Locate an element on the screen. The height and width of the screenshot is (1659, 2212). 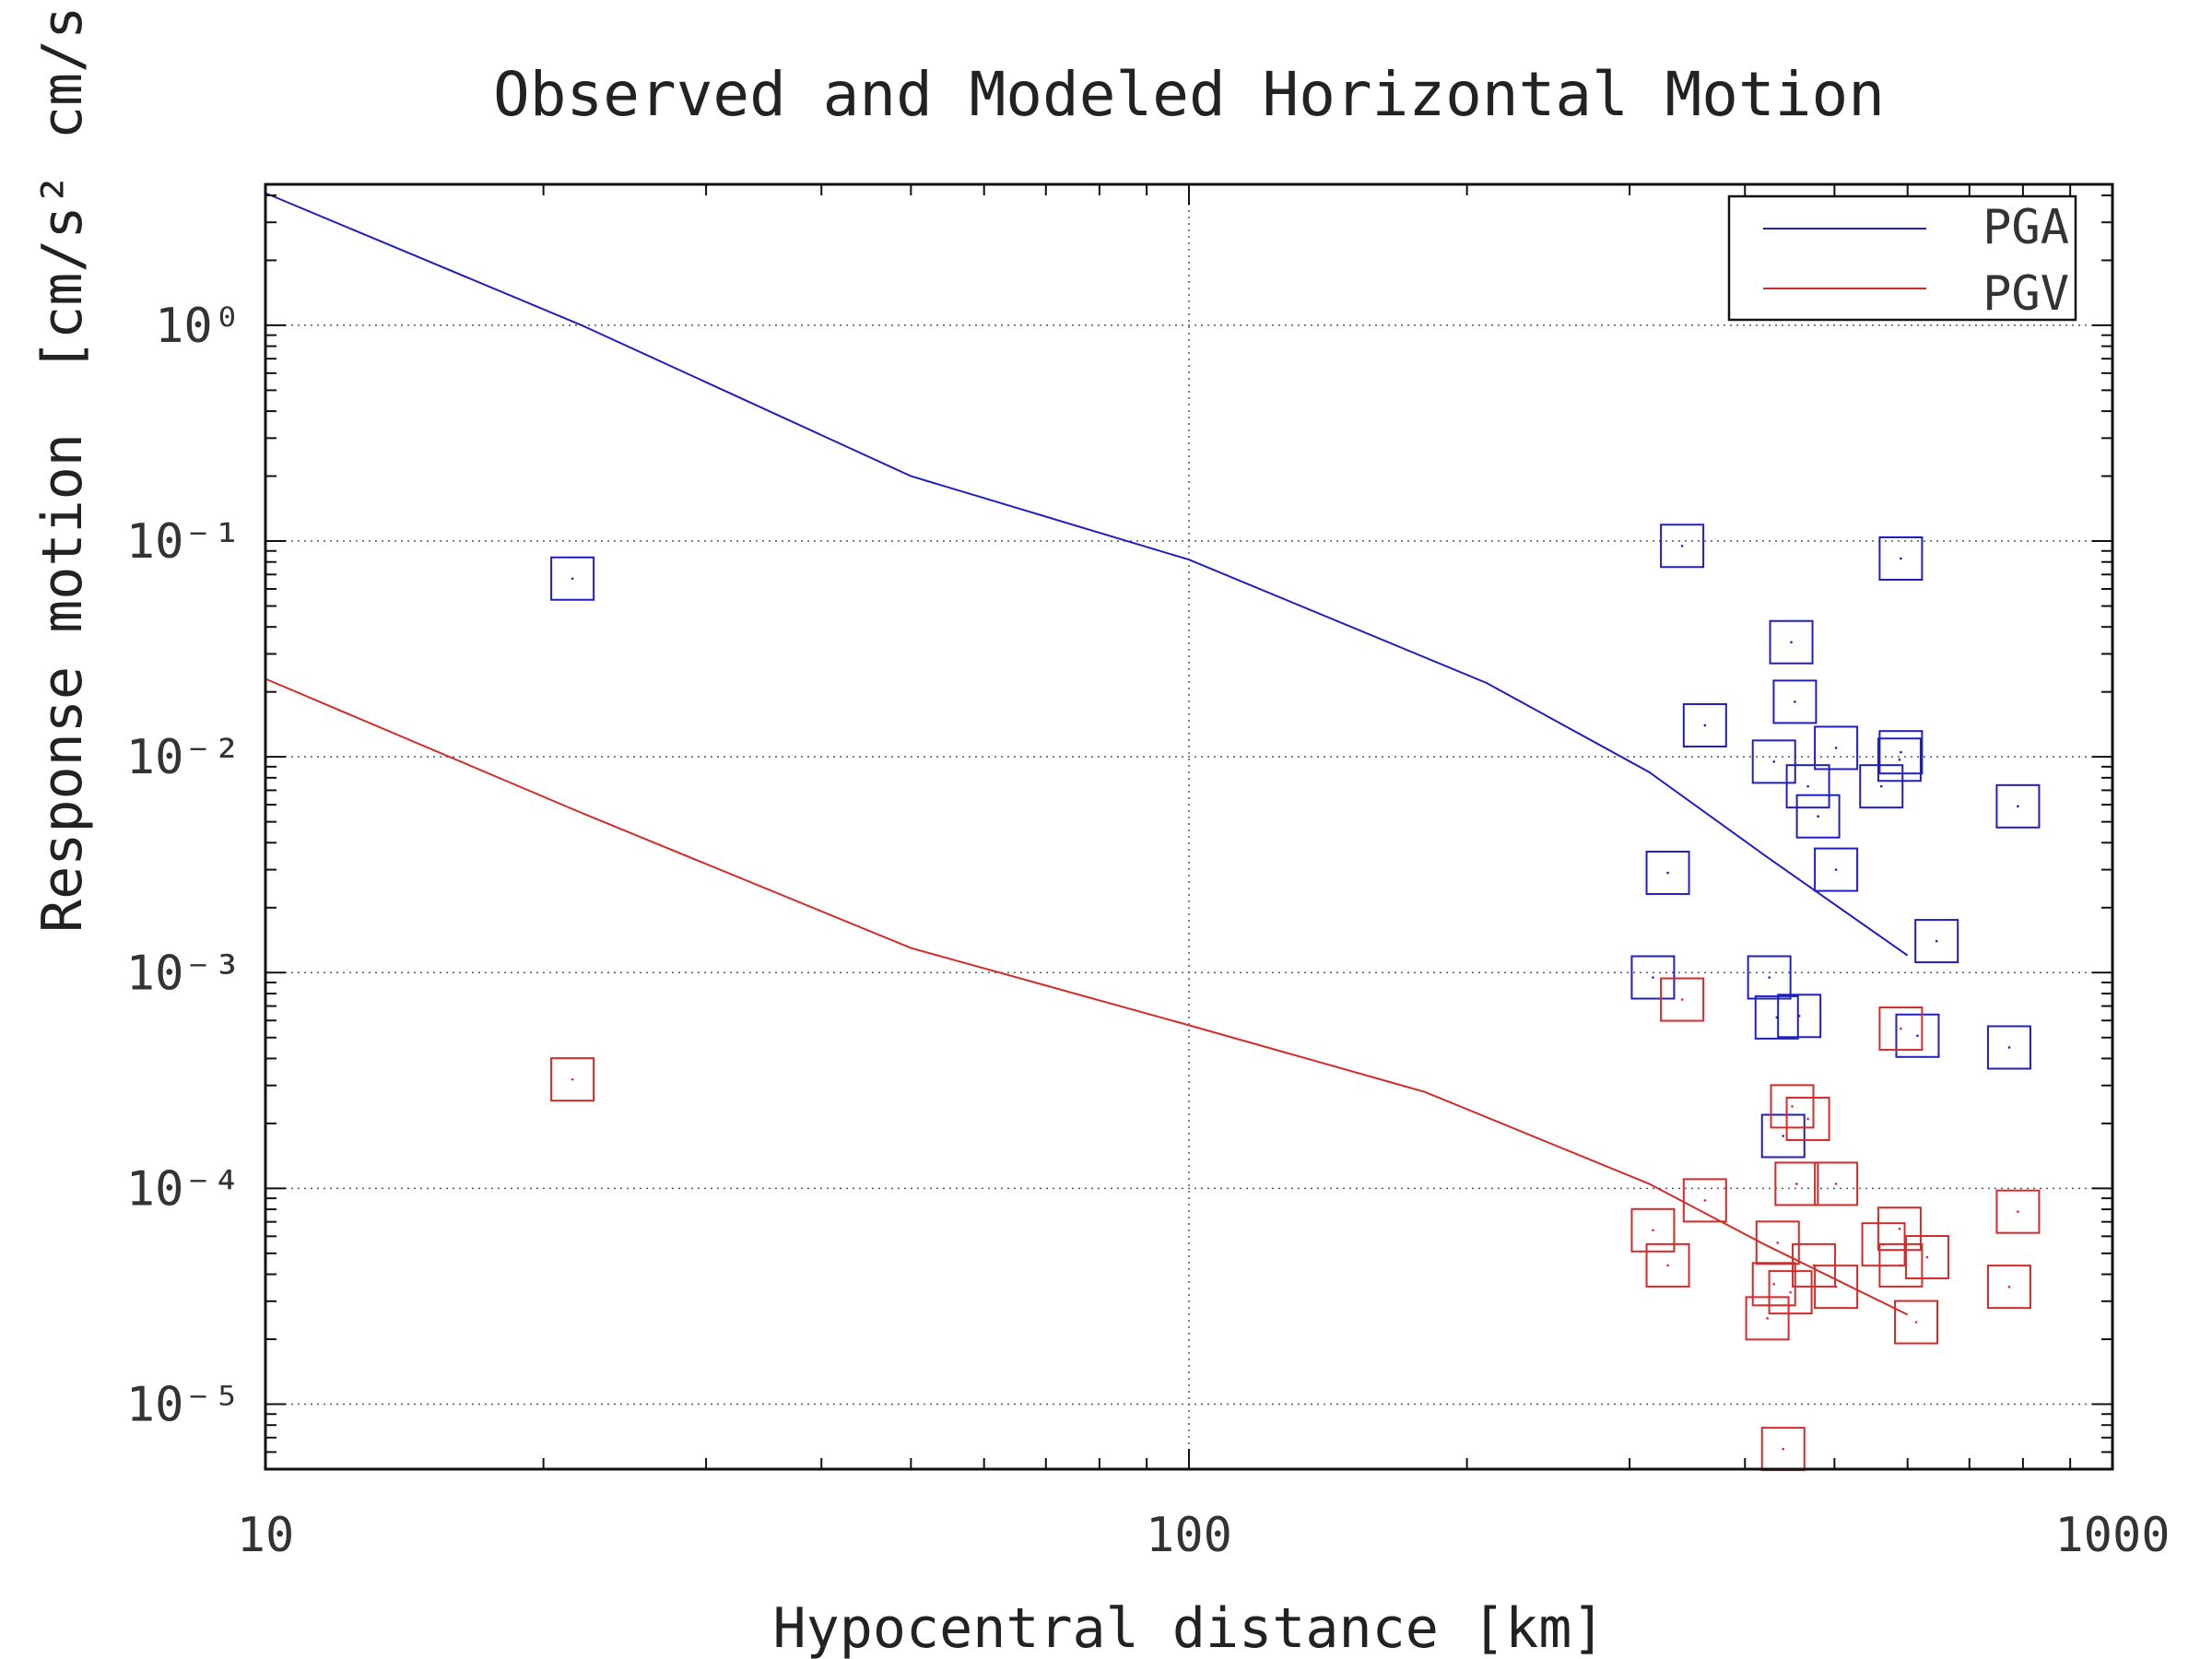
legend: PGA PGV is located at coordinates (1902, 258).